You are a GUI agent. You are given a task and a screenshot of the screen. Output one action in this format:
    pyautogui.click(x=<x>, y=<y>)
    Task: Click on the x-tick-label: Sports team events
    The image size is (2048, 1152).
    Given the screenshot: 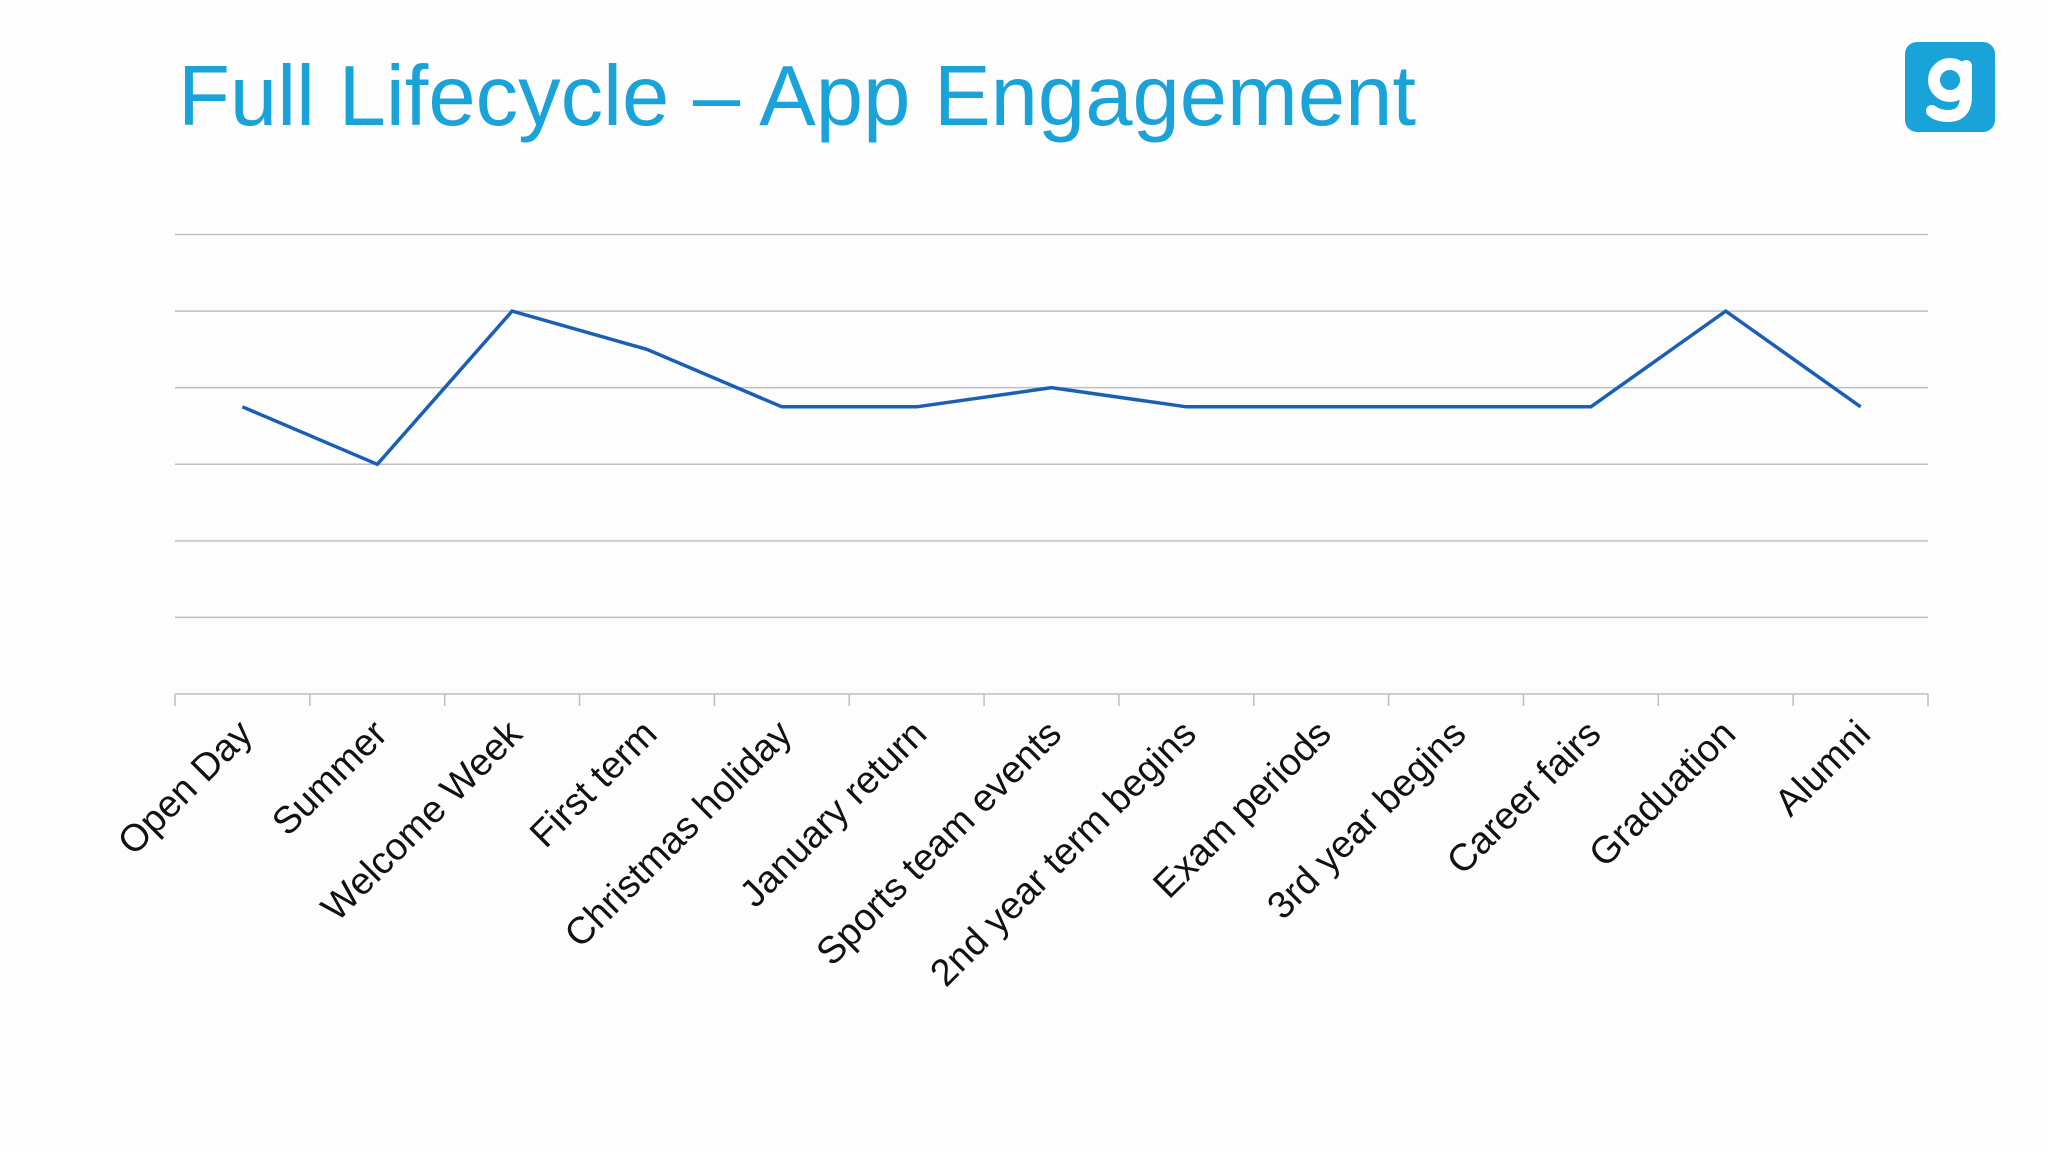 What is the action you would take?
    pyautogui.click(x=939, y=843)
    